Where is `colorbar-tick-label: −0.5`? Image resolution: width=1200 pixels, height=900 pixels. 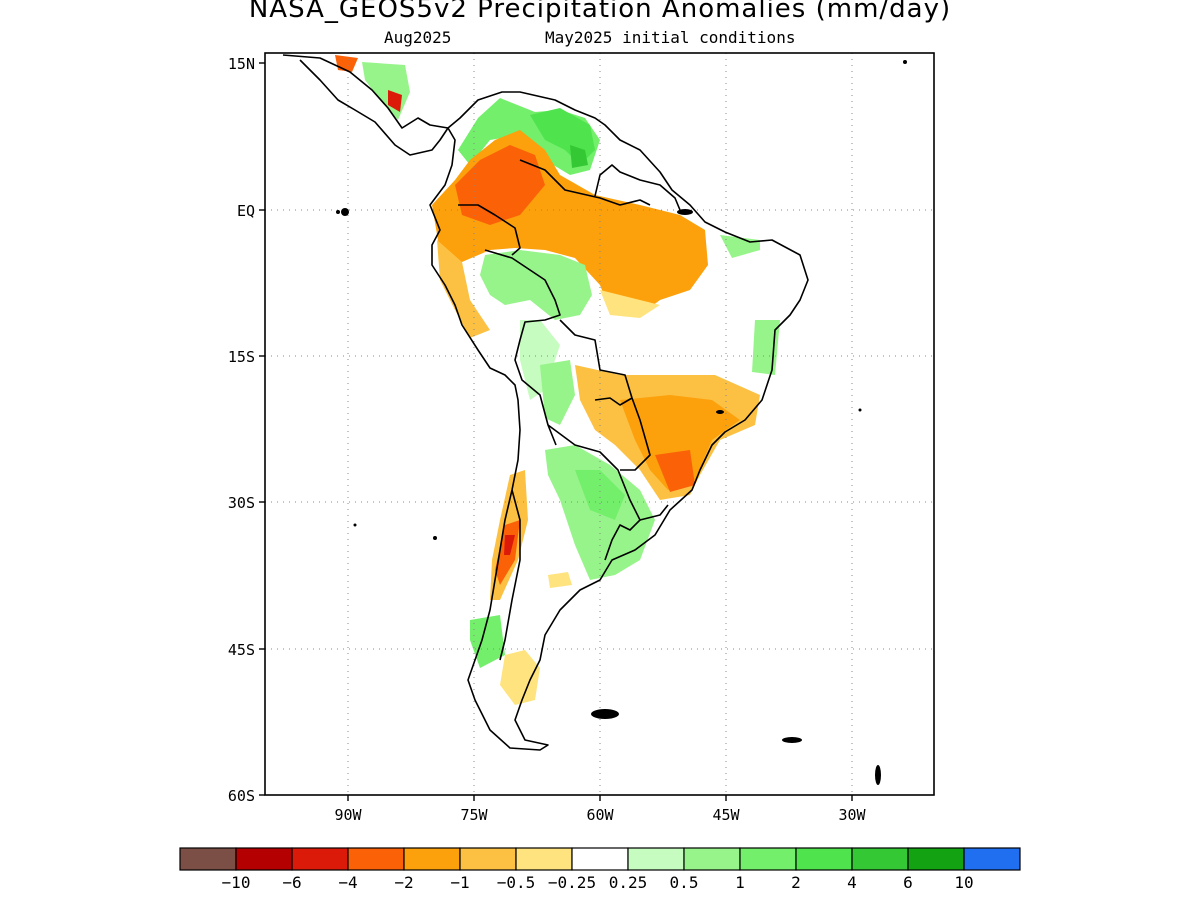
colorbar-tick-label: −0.5 is located at coordinates (516, 882).